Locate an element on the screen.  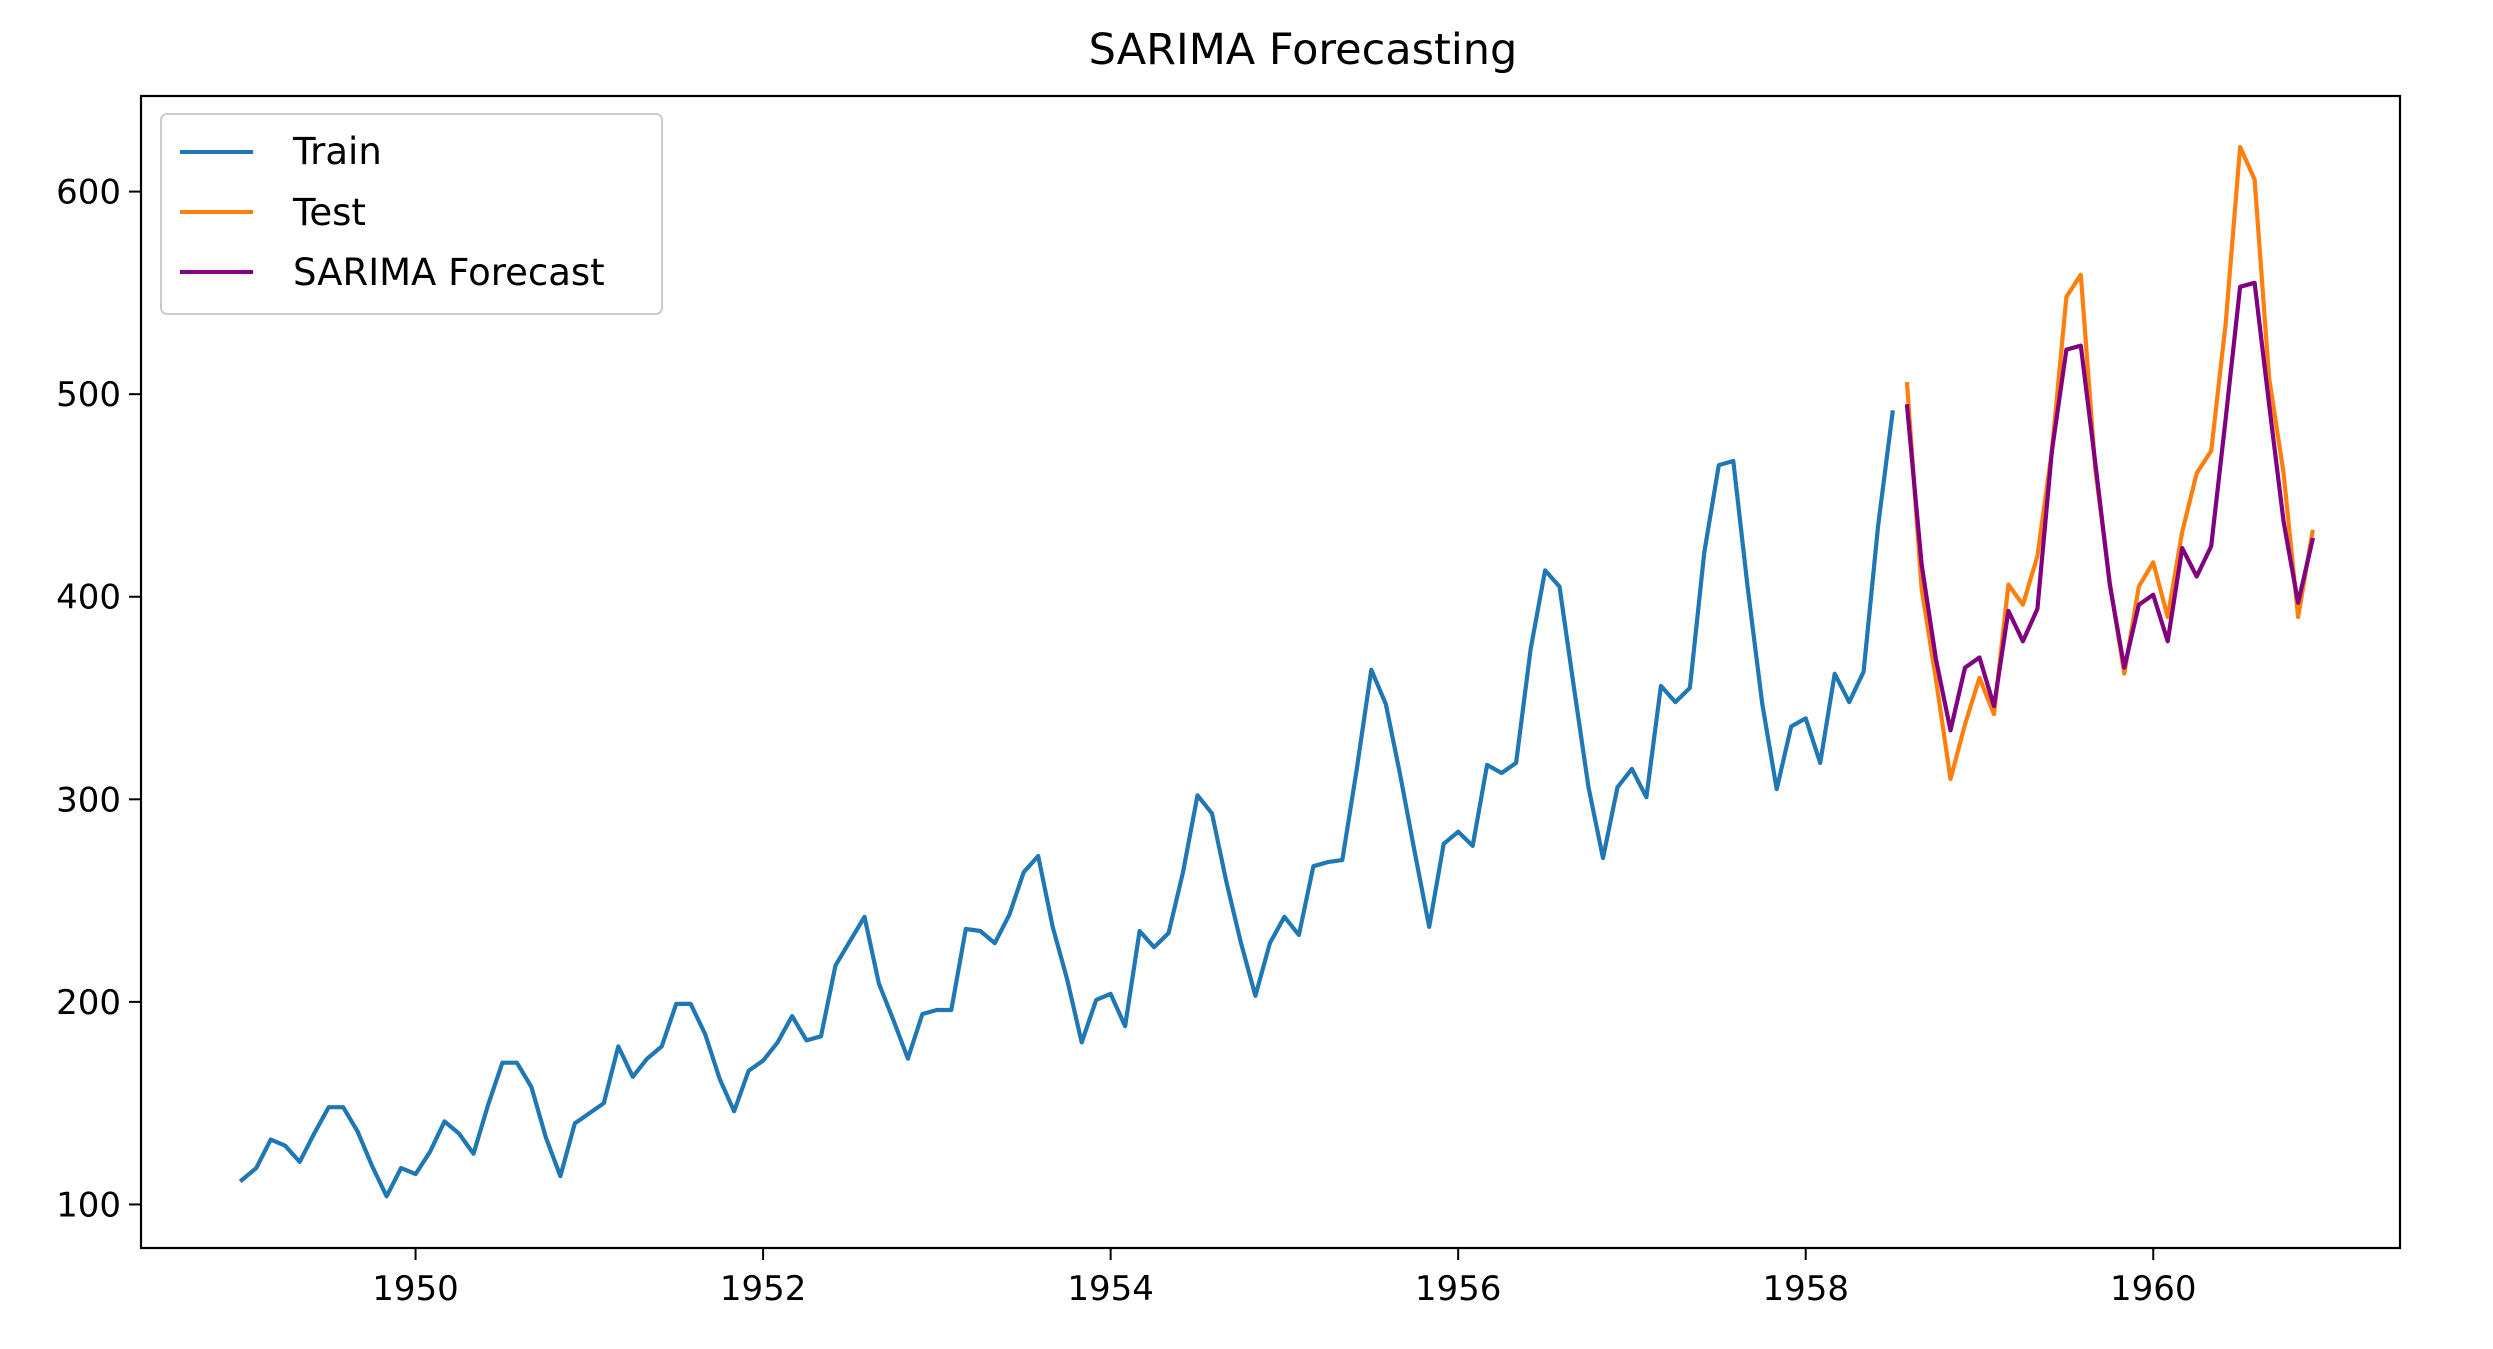
y-tick-label: 400 is located at coordinates (88, 598).